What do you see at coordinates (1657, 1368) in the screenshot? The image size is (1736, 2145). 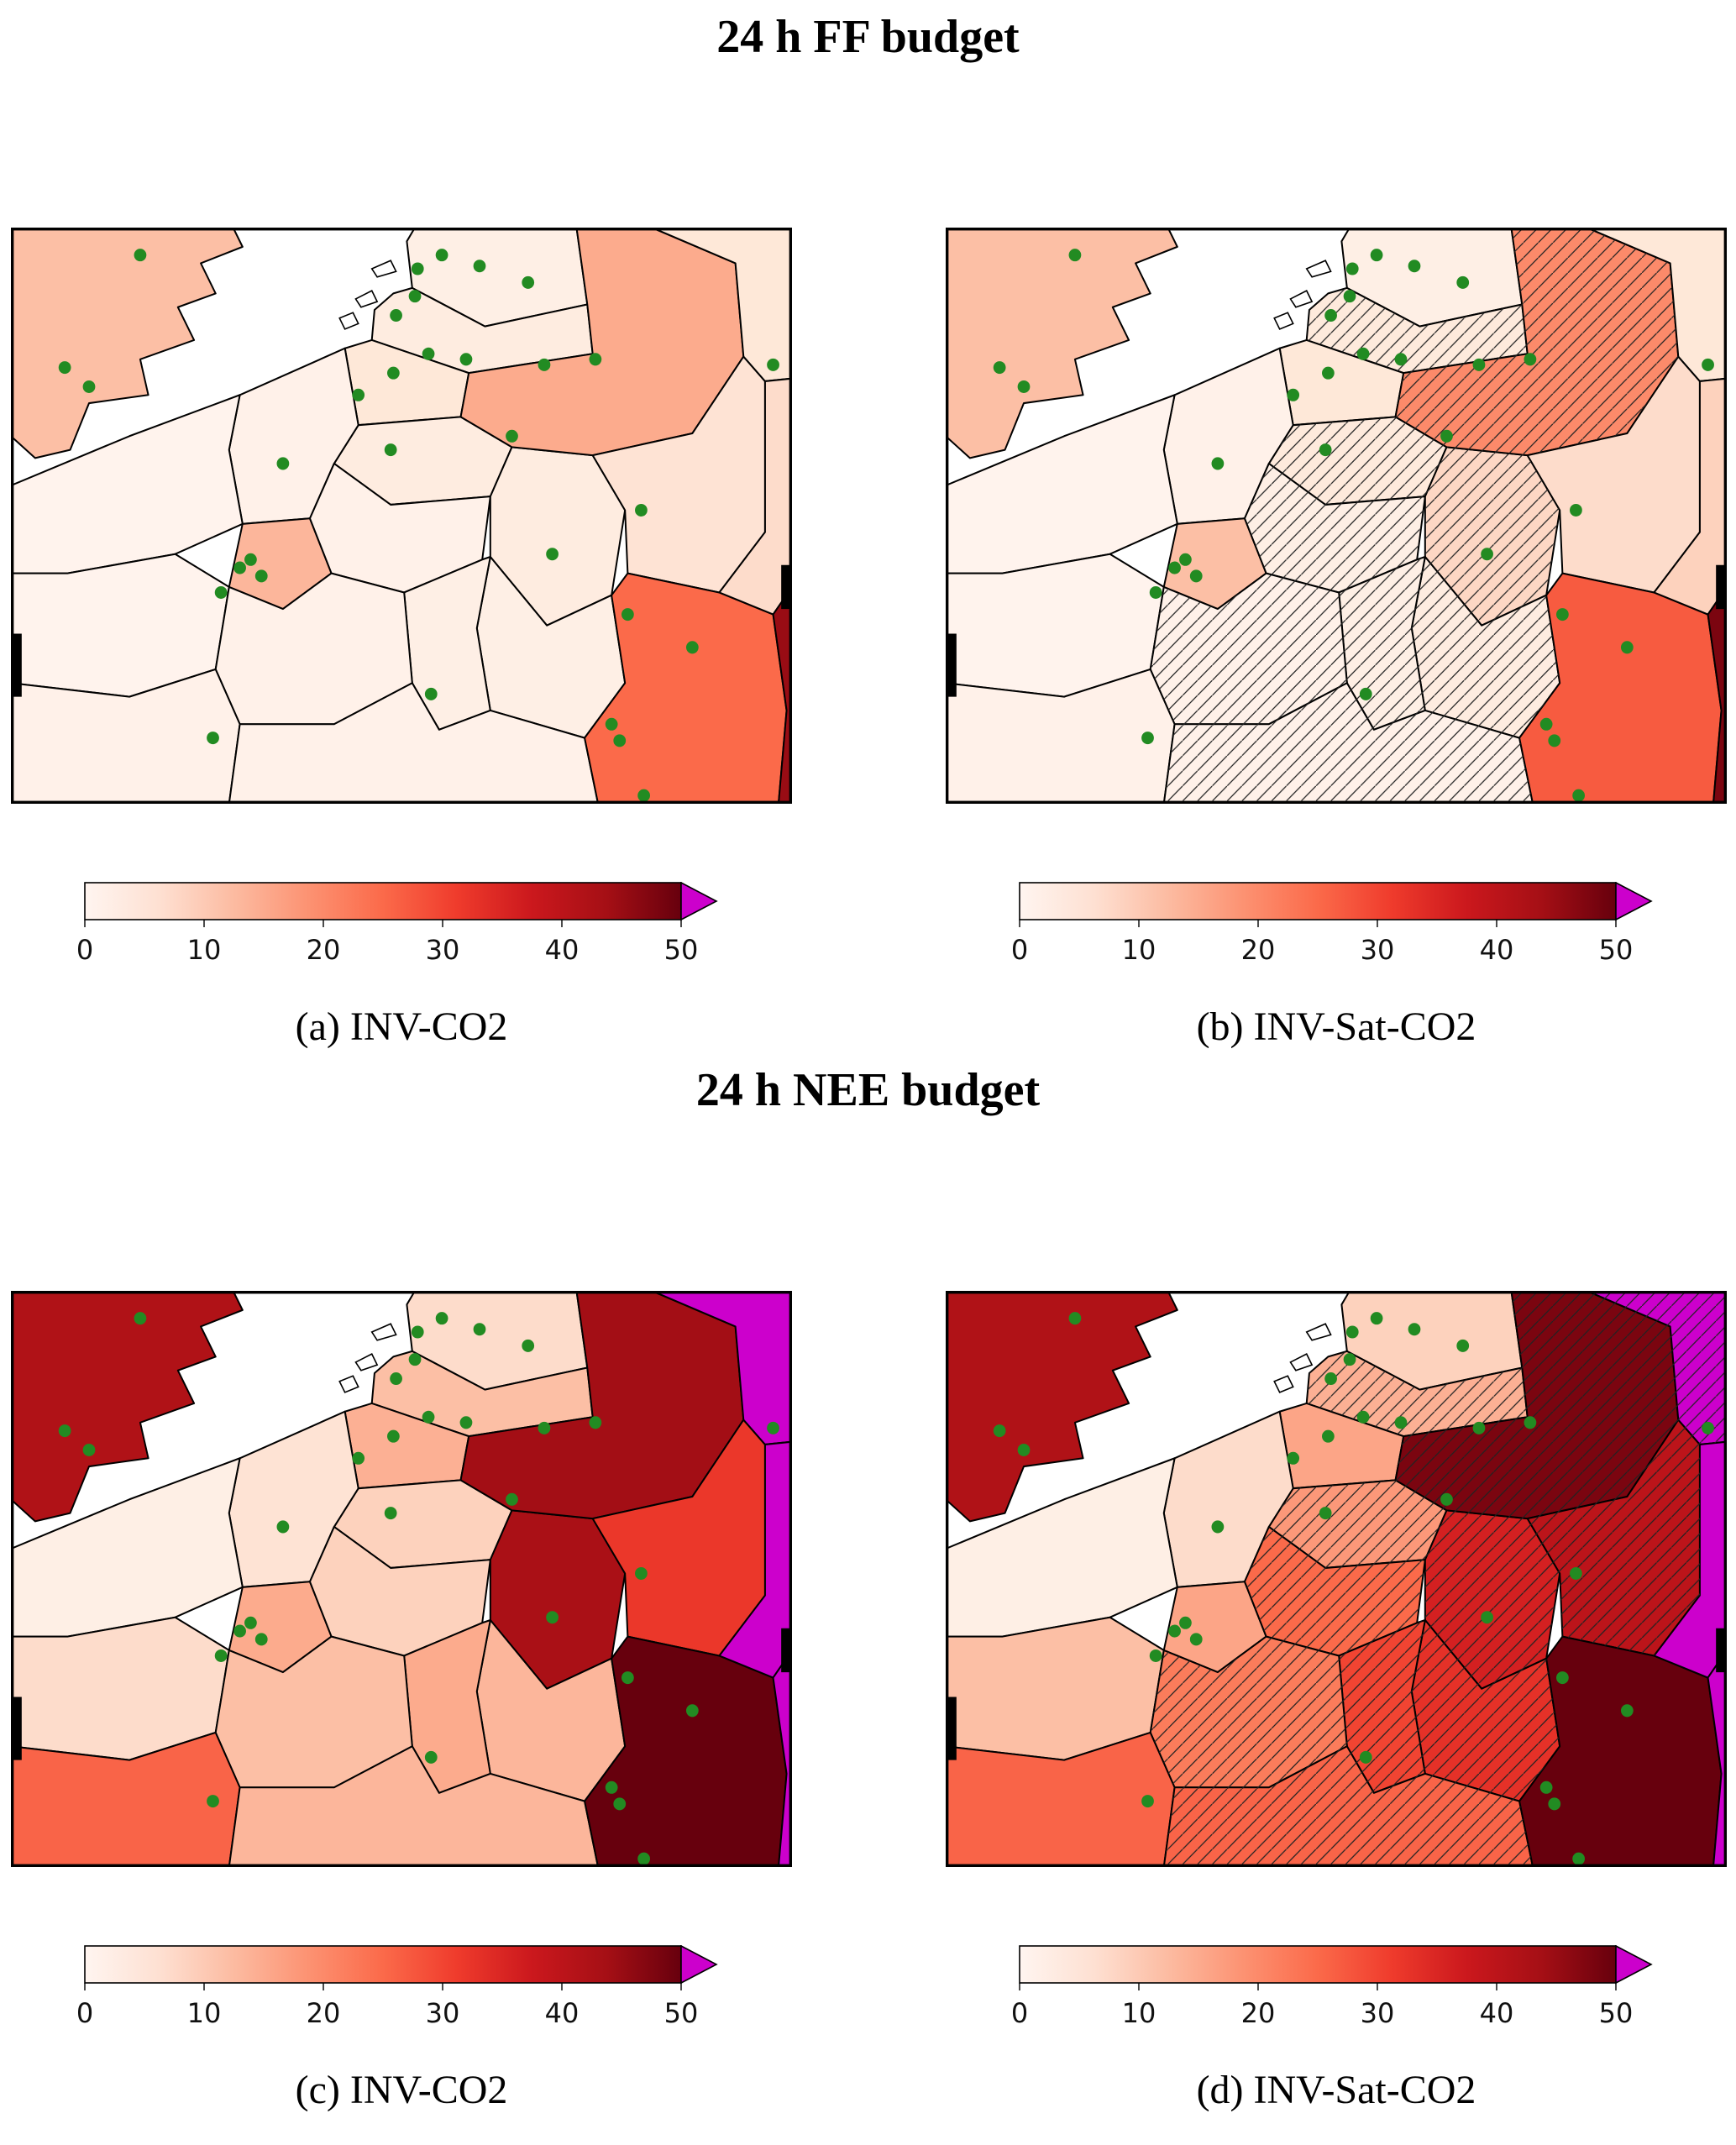 I see `hatch-overlay-top_right` at bounding box center [1657, 1368].